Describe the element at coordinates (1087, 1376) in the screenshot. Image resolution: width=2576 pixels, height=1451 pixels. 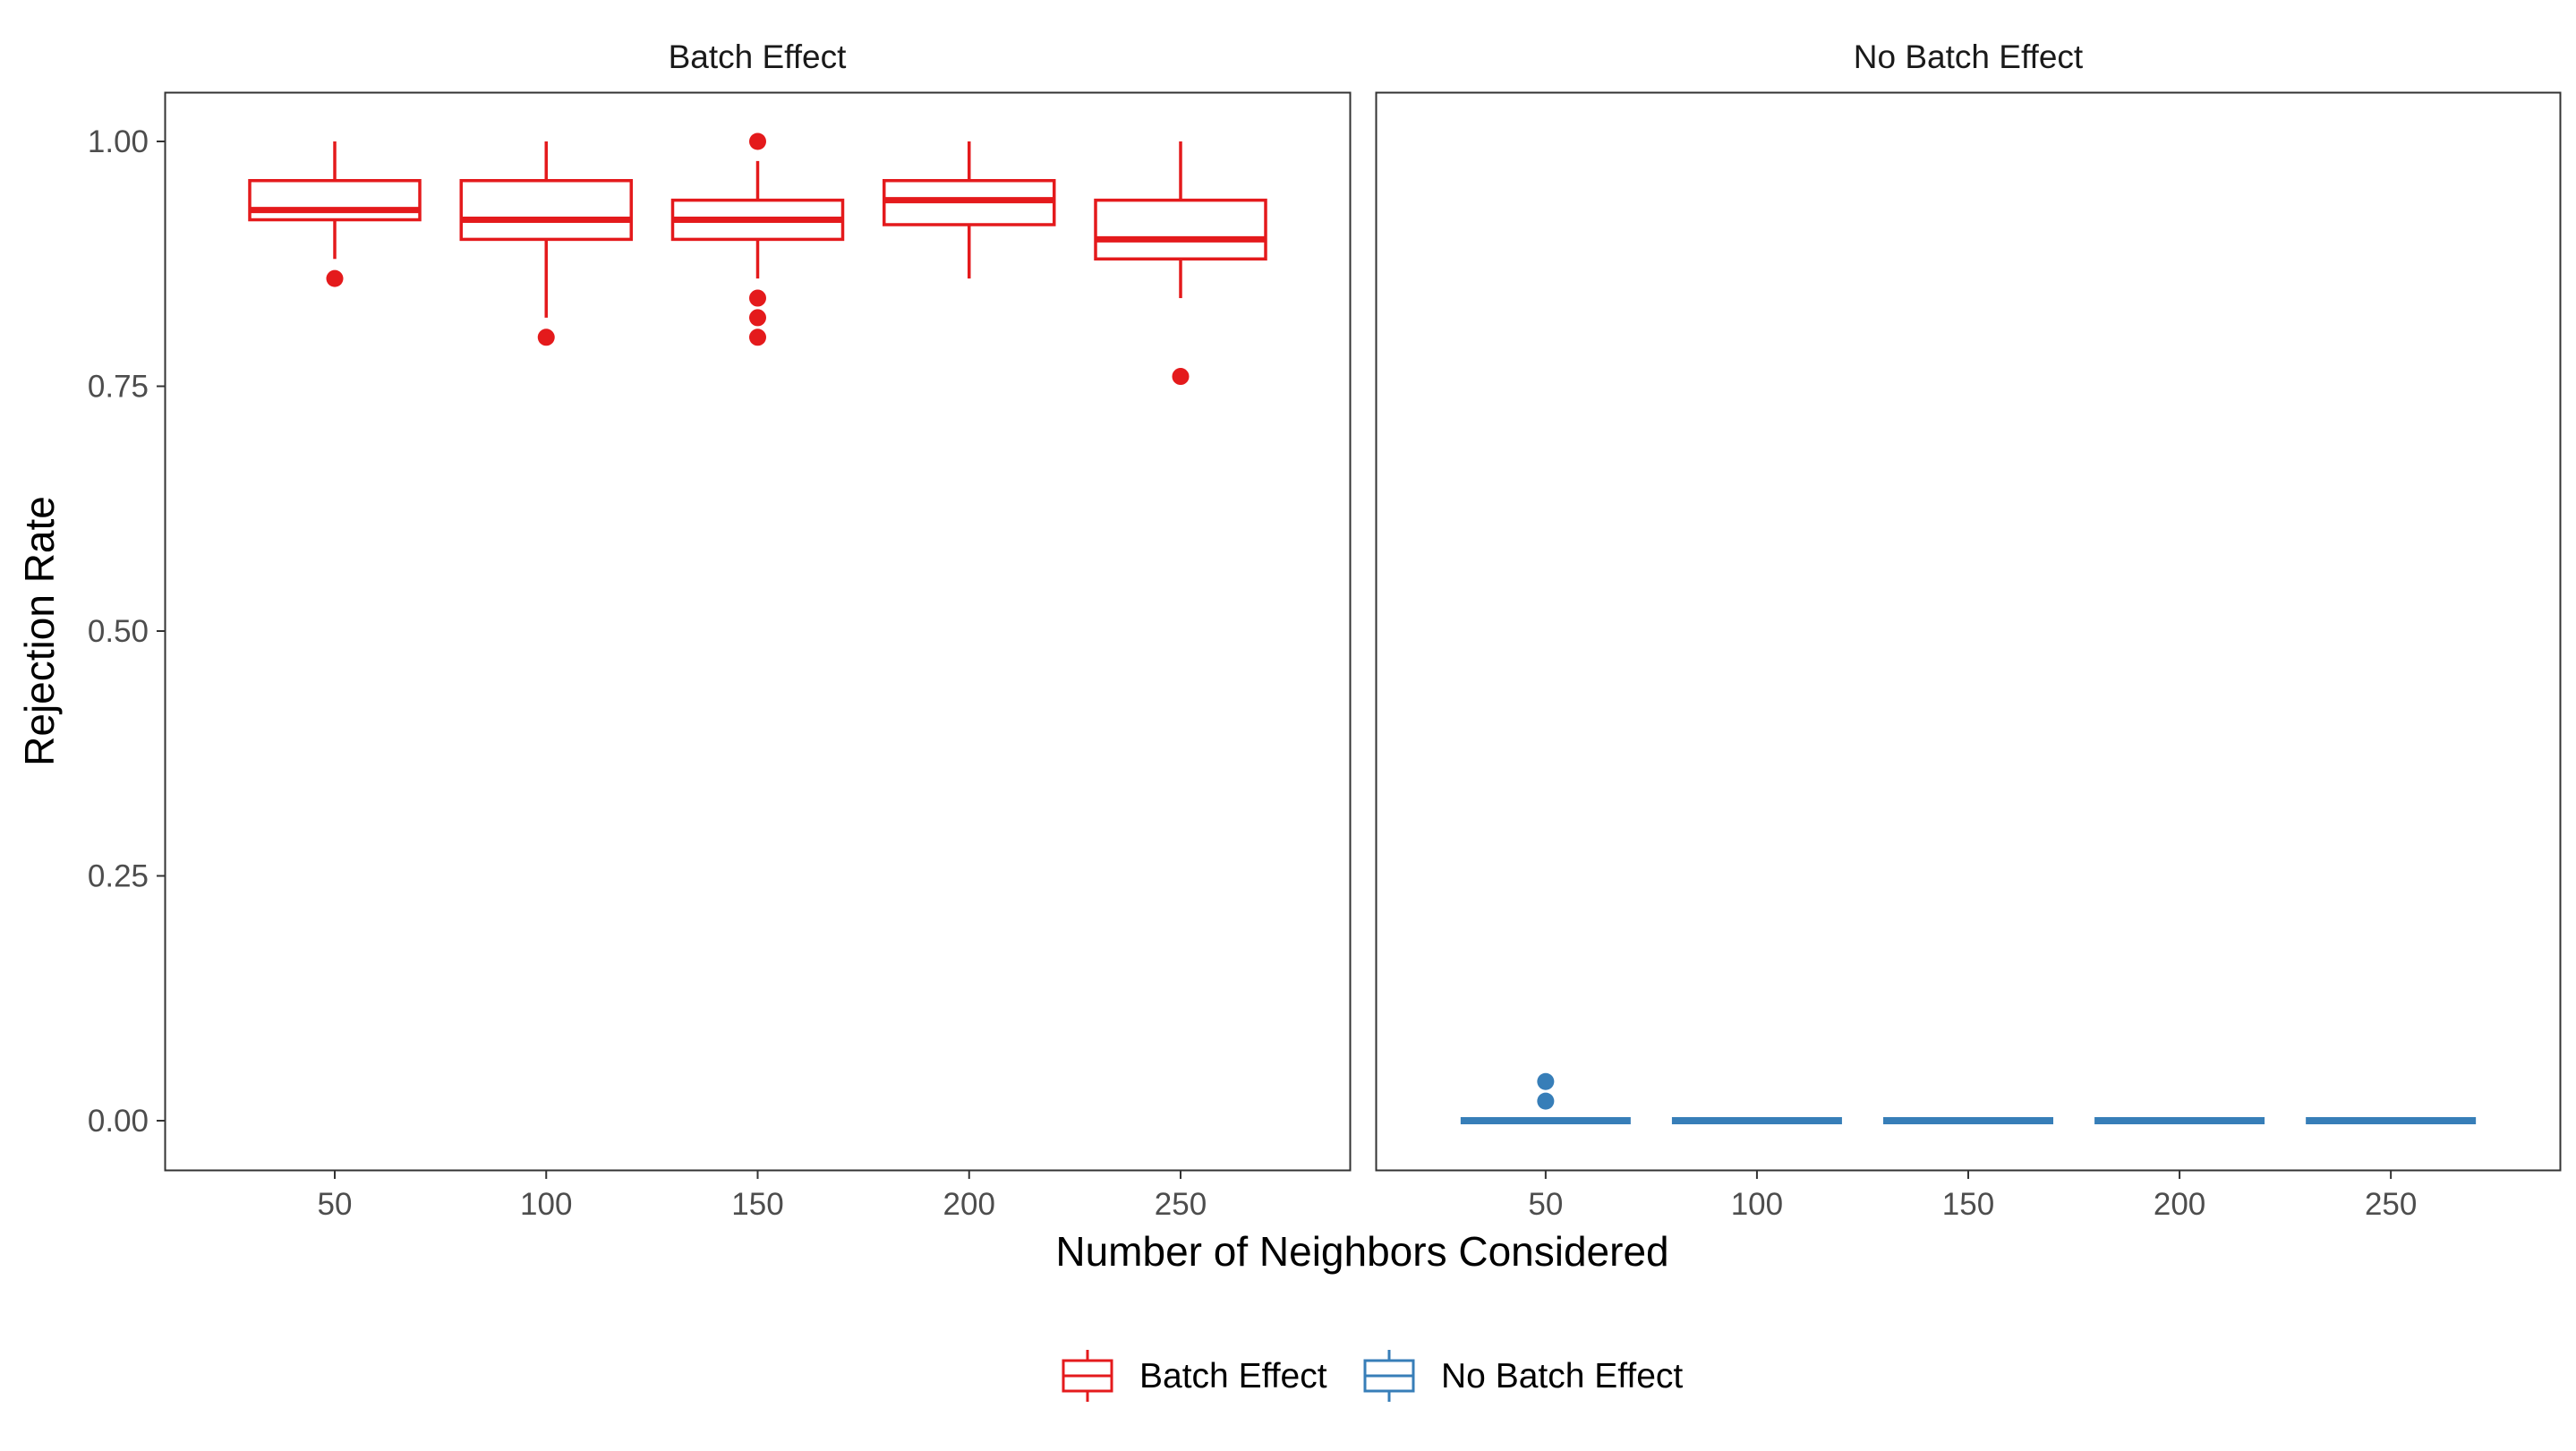
I see `legend-key-batch-effect` at that location.